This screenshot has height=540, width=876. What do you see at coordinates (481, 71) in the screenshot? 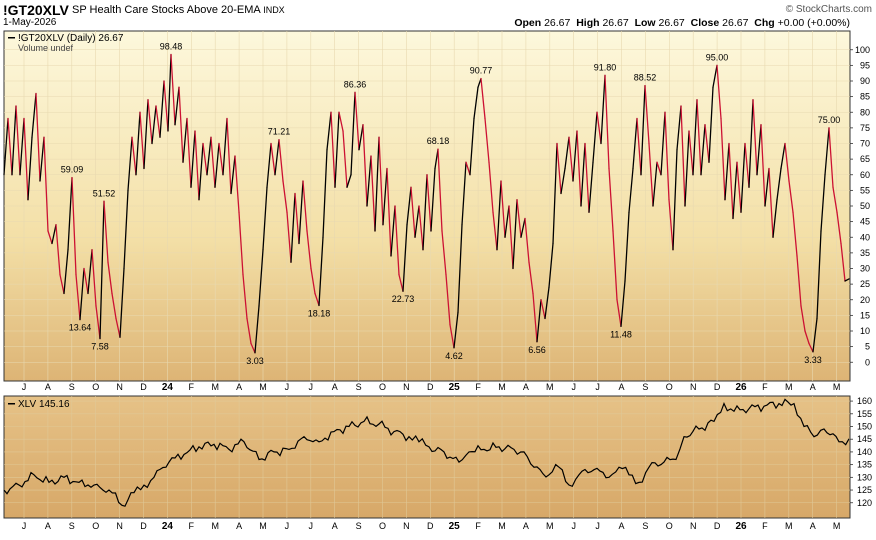
I see `annotation-label: 90.77` at bounding box center [481, 71].